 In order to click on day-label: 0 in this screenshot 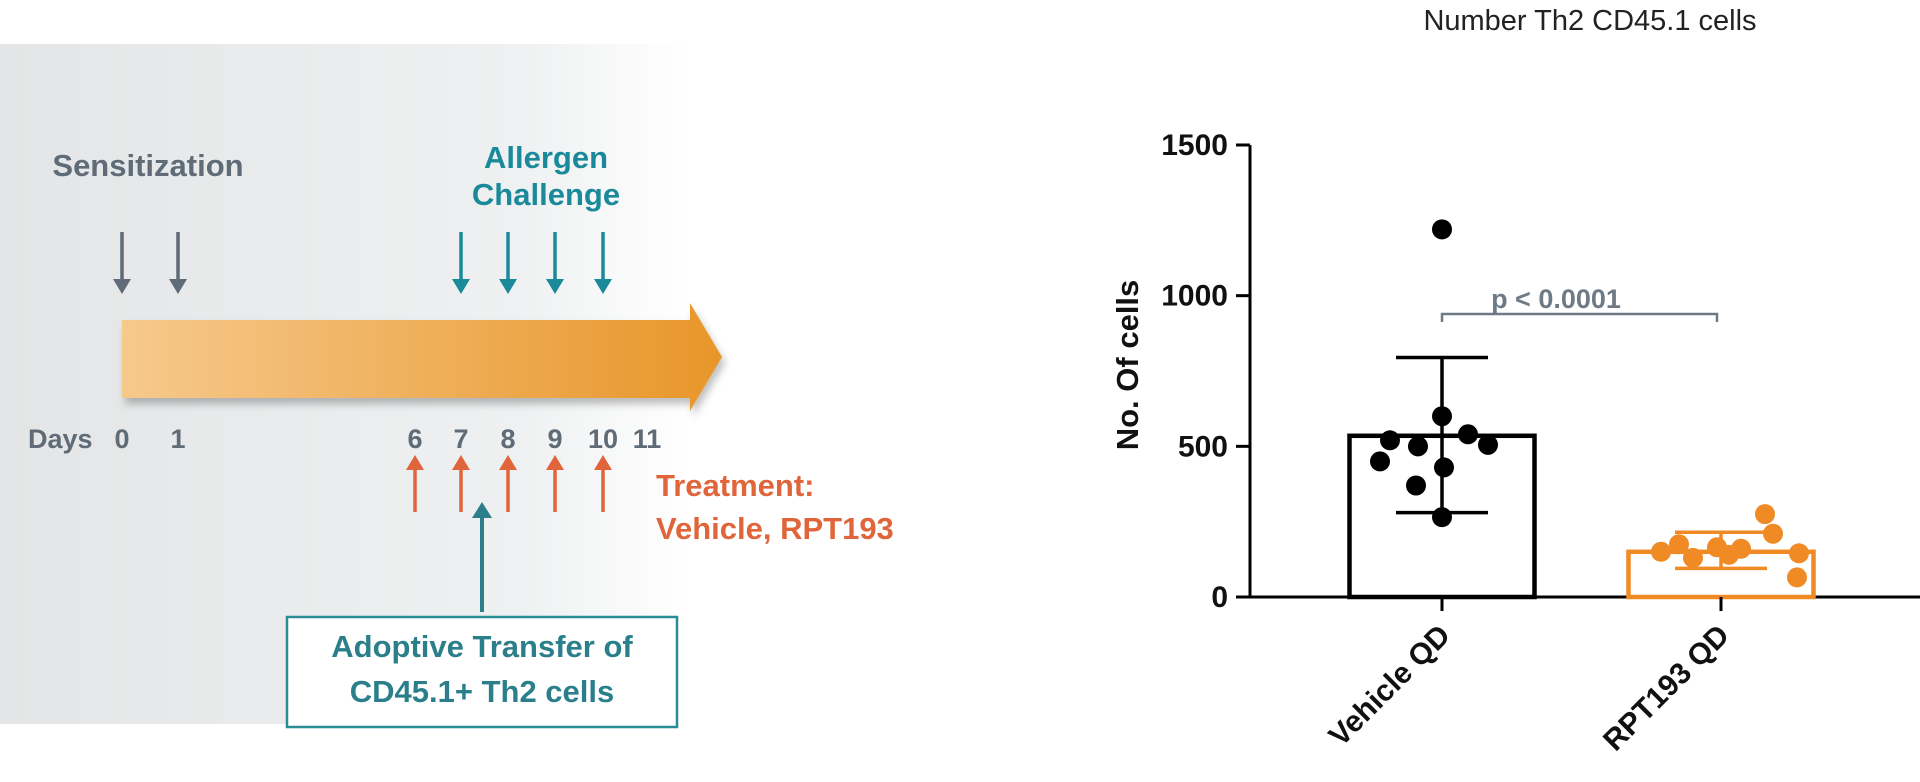, I will do `click(121, 439)`.